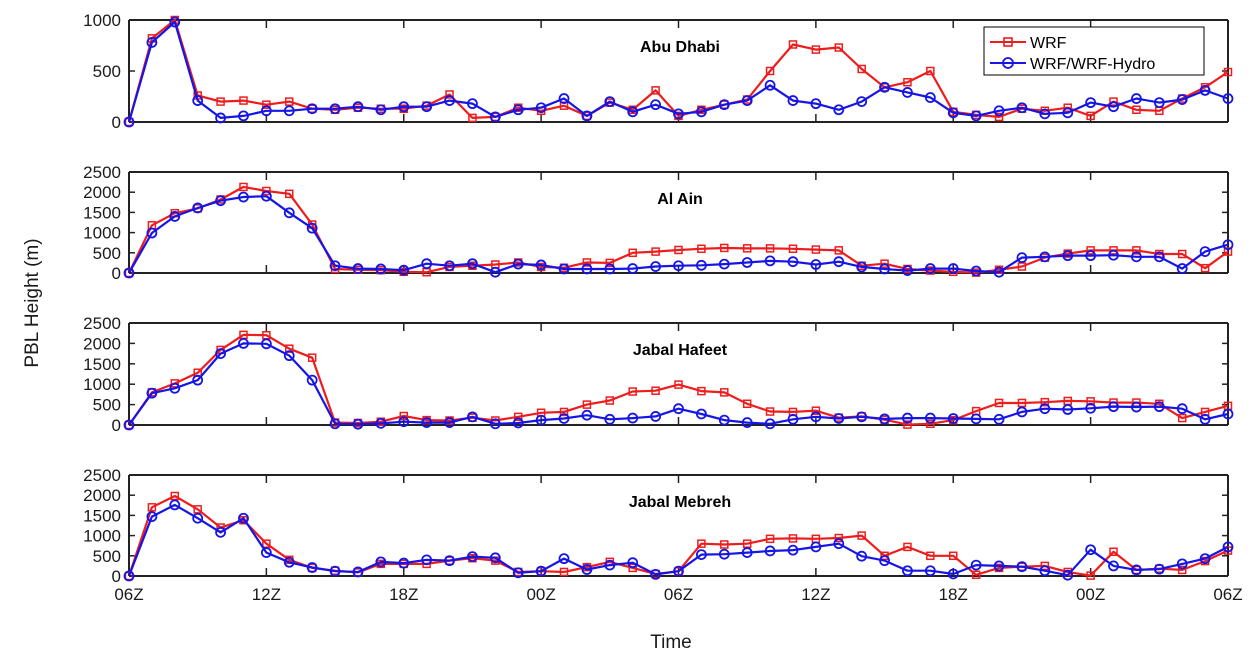  What do you see at coordinates (1008, 42) in the screenshot?
I see `legend-marker-wrf` at bounding box center [1008, 42].